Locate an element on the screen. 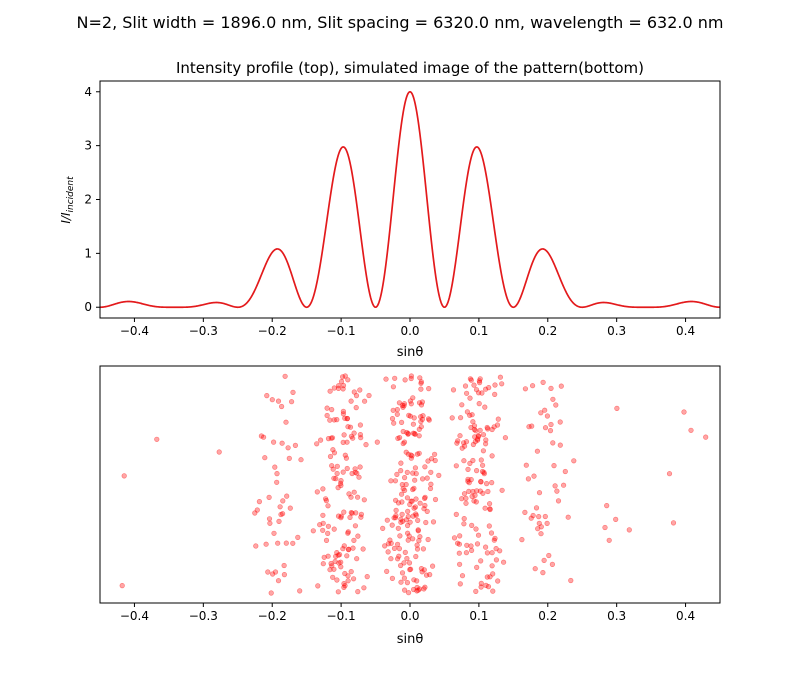 This screenshot has height=677, width=800. intensity-y-tick-label: 2 is located at coordinates (88, 200).